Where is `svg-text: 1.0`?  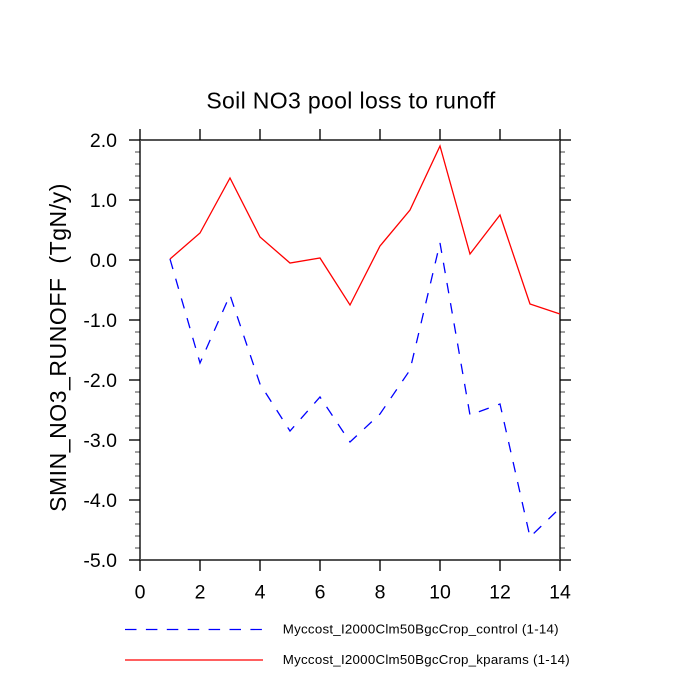
svg-text: 1.0 is located at coordinates (103, 201).